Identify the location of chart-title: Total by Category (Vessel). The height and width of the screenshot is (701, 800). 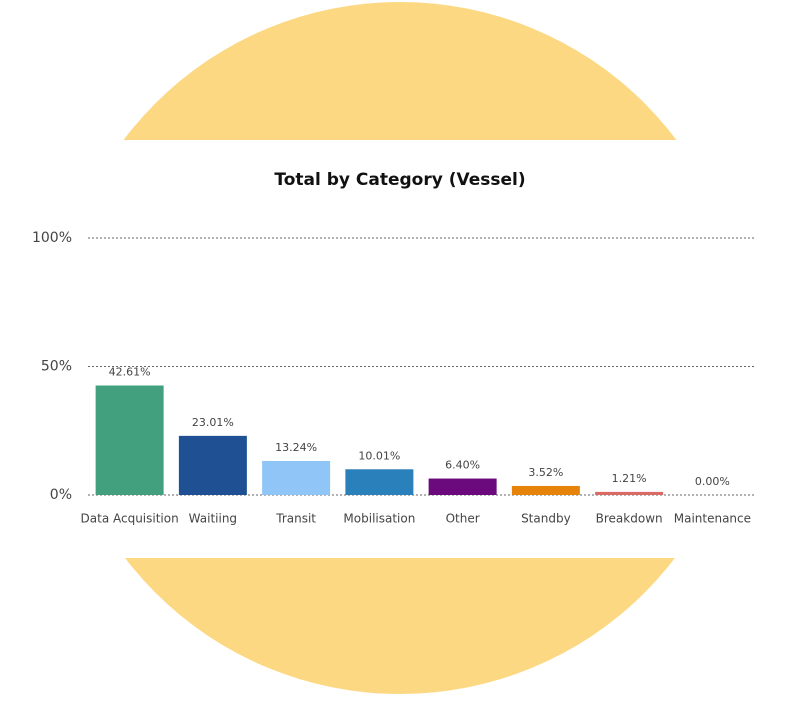
(399, 180).